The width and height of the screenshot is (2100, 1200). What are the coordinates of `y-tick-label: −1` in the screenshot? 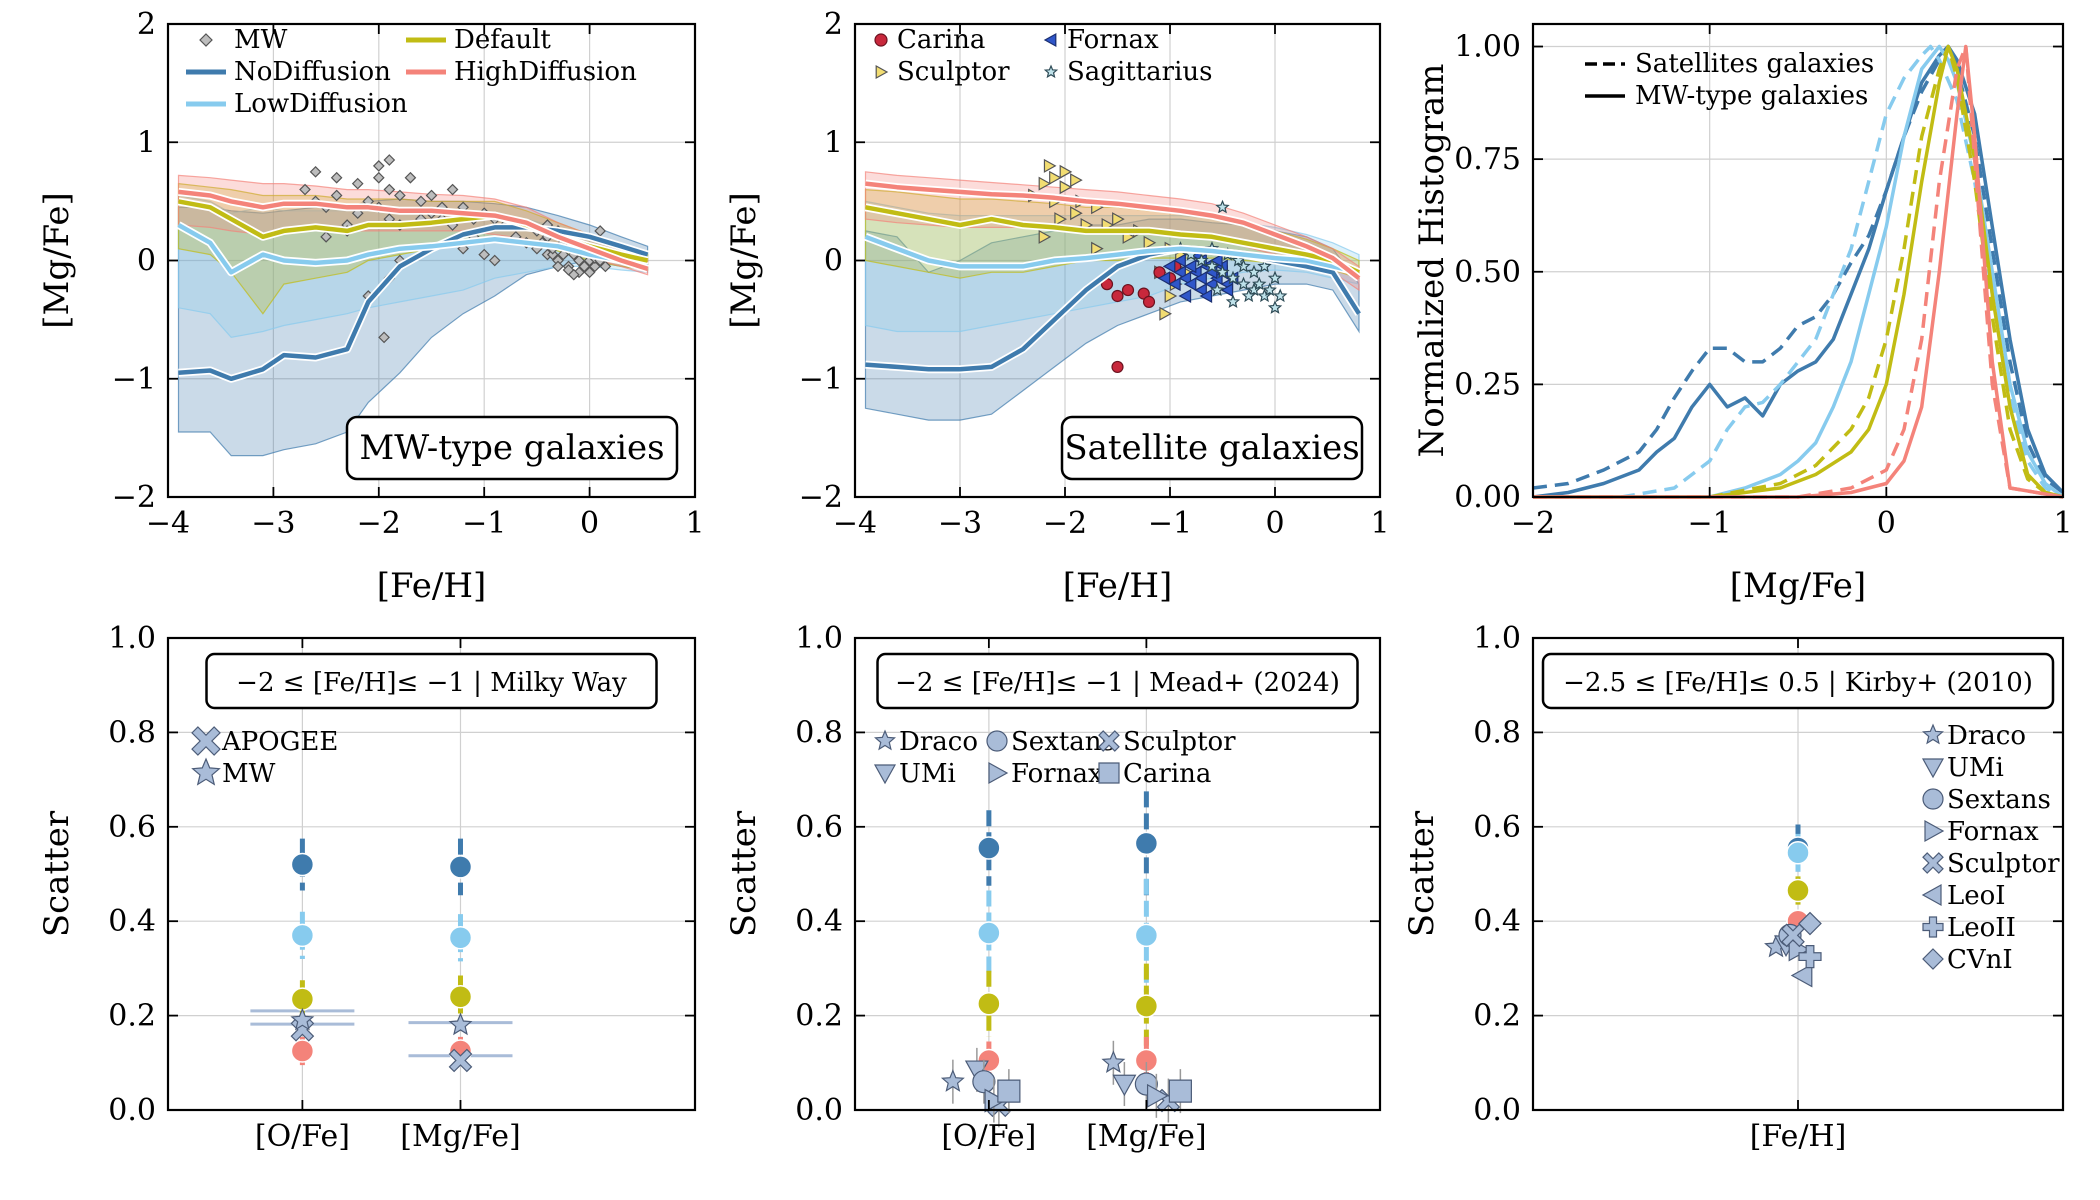 It's located at (134, 379).